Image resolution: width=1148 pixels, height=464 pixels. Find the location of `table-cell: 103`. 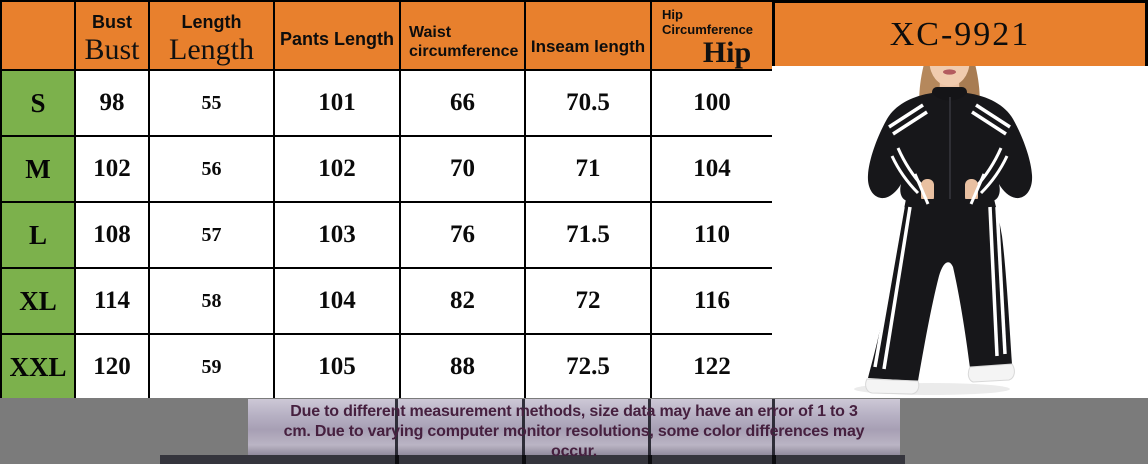

table-cell: 103 is located at coordinates (337, 235).